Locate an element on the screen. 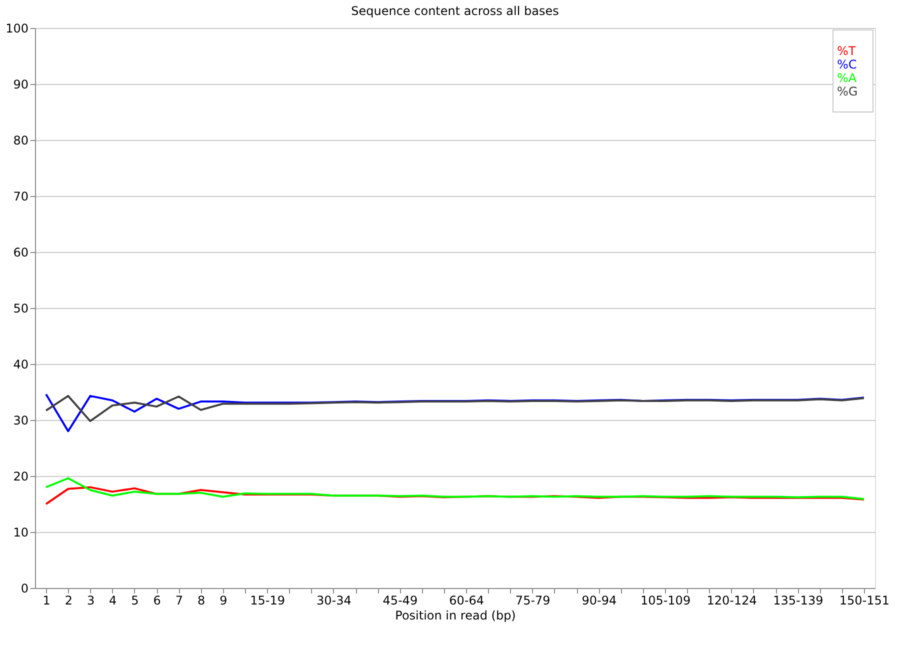  y-tick-label: 80 is located at coordinates (20, 141).